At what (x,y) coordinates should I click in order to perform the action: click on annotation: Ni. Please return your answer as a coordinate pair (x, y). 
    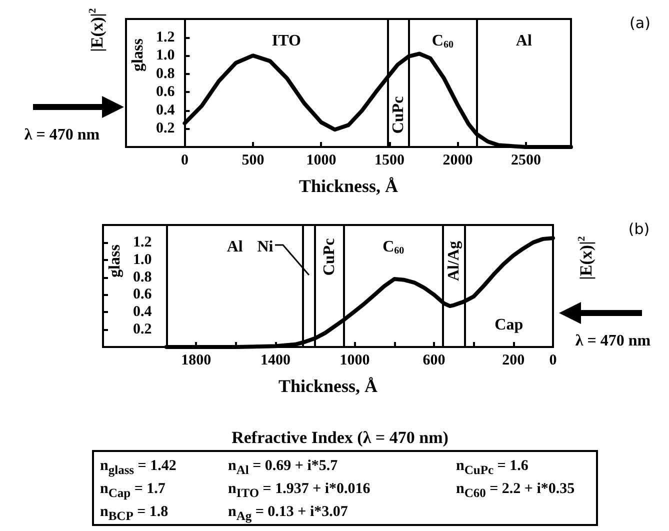
    Looking at the image, I should click on (265, 247).